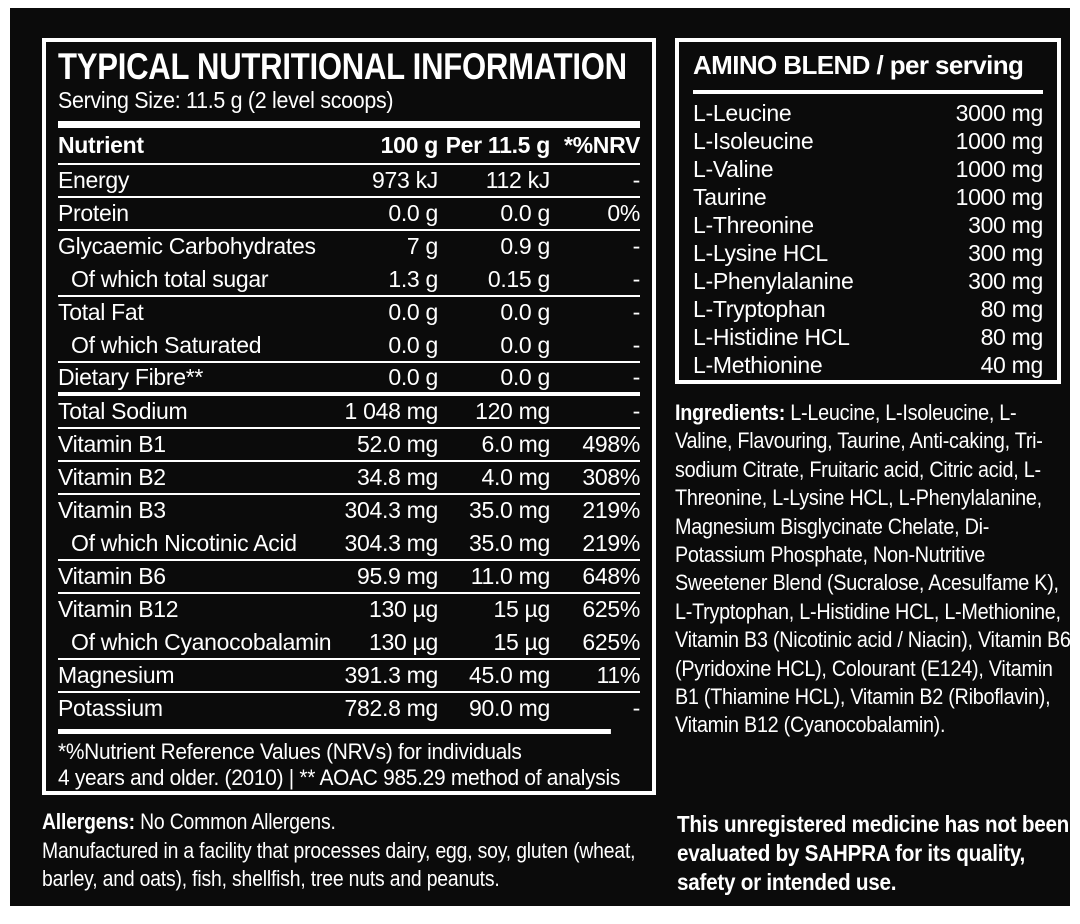  What do you see at coordinates (1012, 336) in the screenshot?
I see `amino-amount: 80 mg` at bounding box center [1012, 336].